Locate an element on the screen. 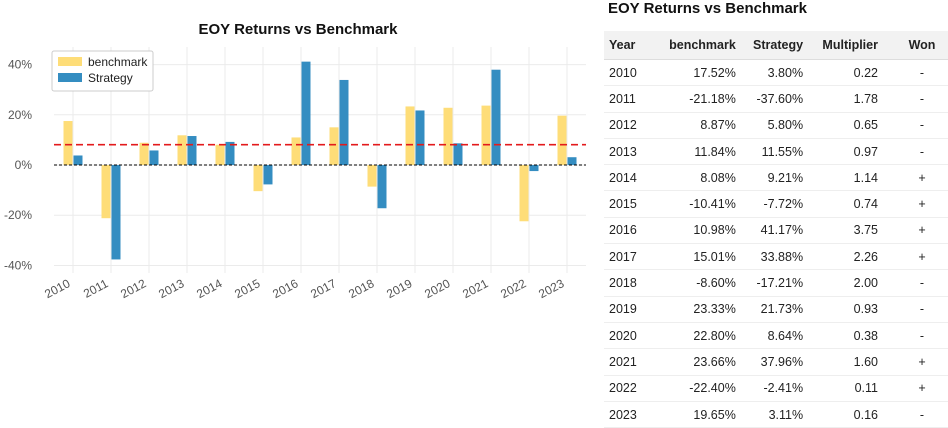 The image size is (948, 428). table-cell-multiplier: 0.93 is located at coordinates (840, 309).